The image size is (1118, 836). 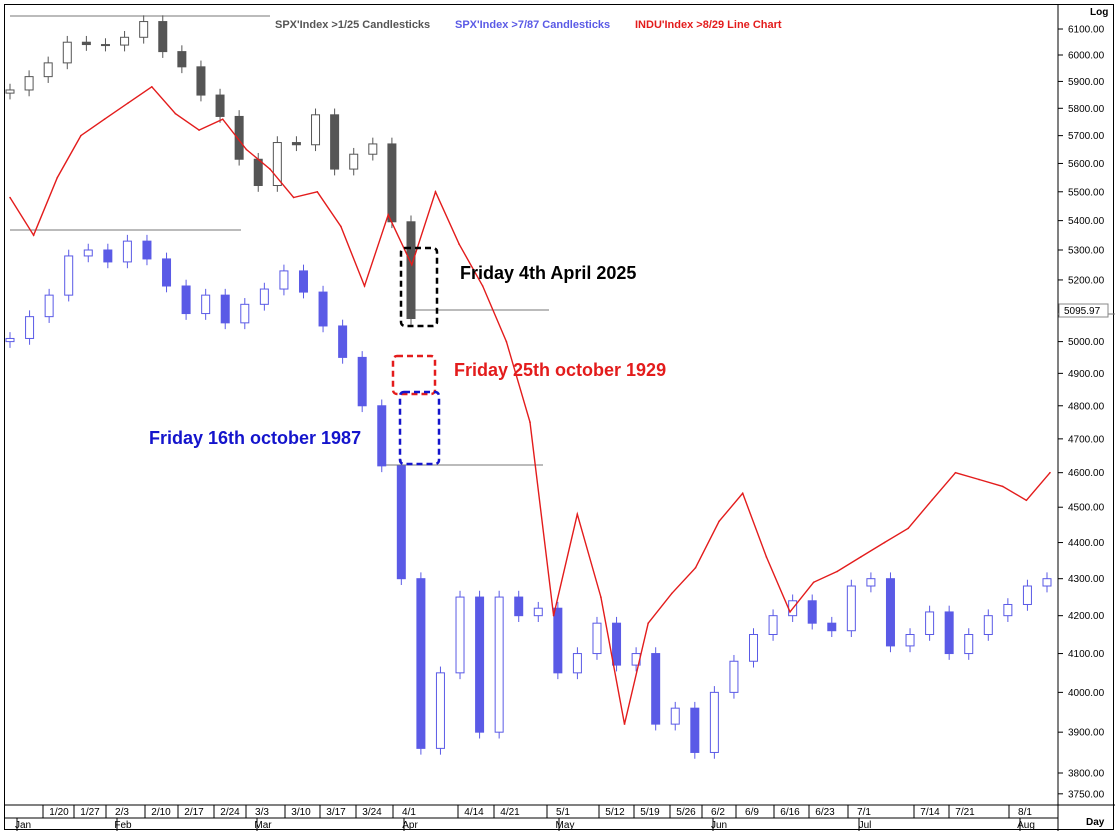 What do you see at coordinates (161, 812) in the screenshot?
I see `x-tick-label: 2/10` at bounding box center [161, 812].